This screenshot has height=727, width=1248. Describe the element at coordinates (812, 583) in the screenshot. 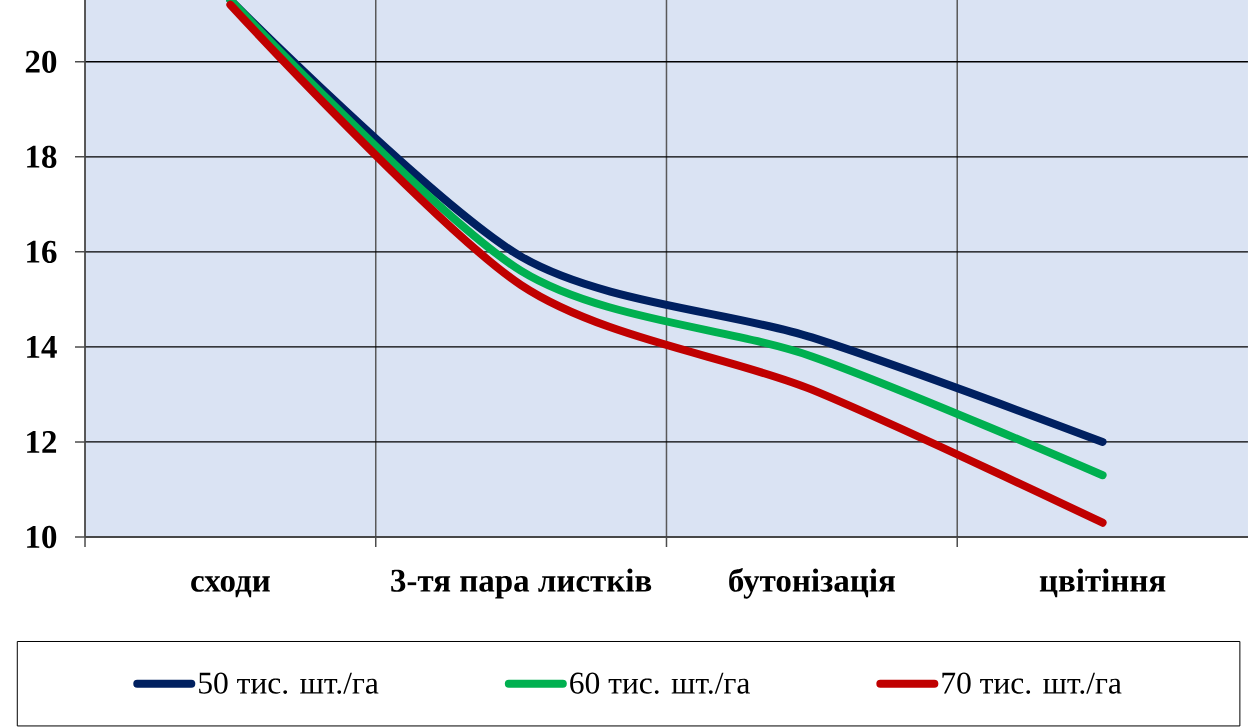

I see `x-tick-label: бутонізація` at that location.